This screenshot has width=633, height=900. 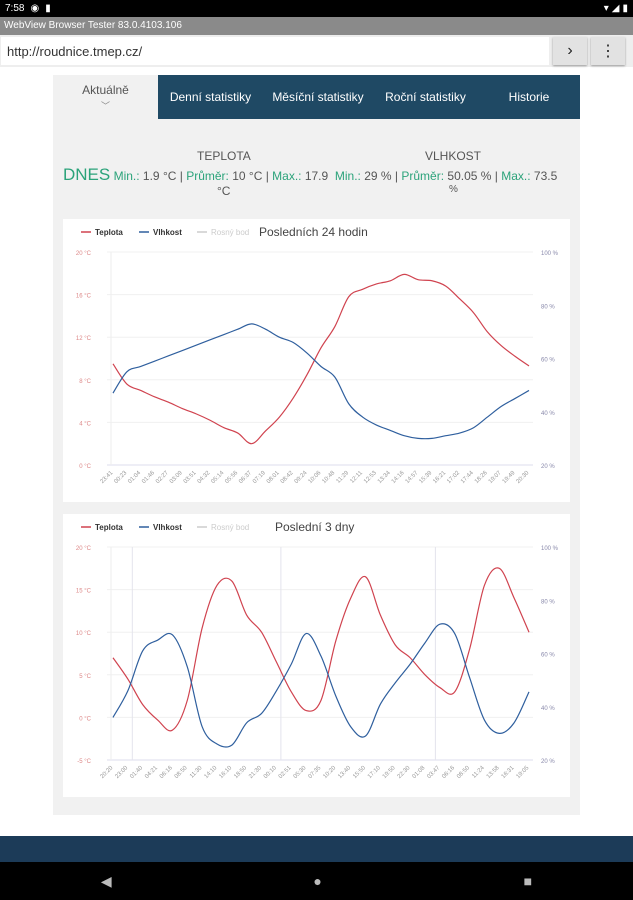 What do you see at coordinates (84, 254) in the screenshot?
I see `y-left-tick: 20 °C` at bounding box center [84, 254].